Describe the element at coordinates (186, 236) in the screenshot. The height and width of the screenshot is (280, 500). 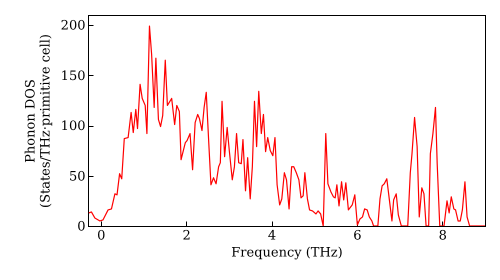
I see `x-tick-label: 2` at that location.